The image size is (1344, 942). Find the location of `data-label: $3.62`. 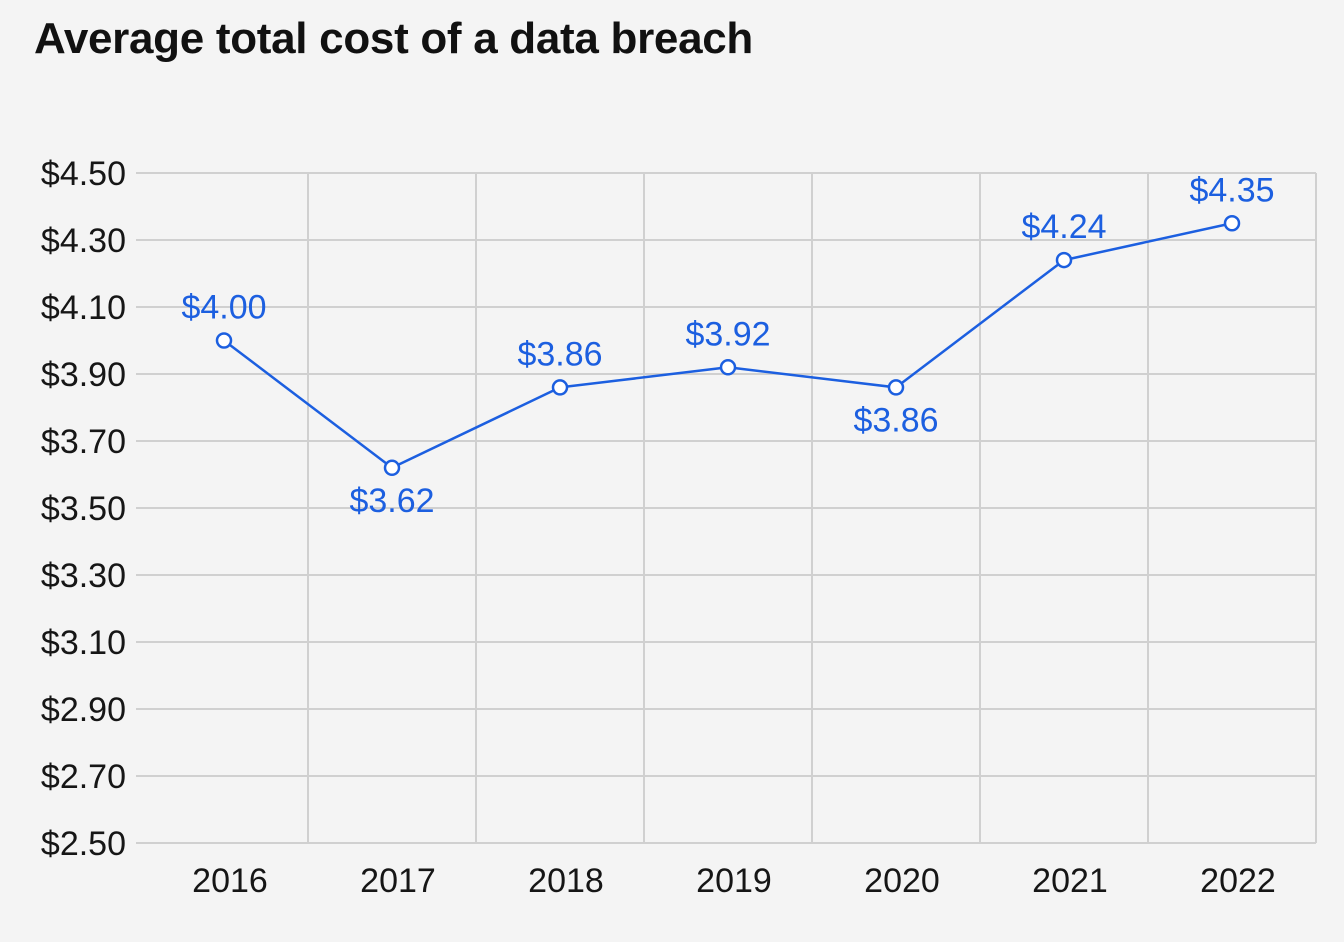

data-label: $3.62 is located at coordinates (391, 501).